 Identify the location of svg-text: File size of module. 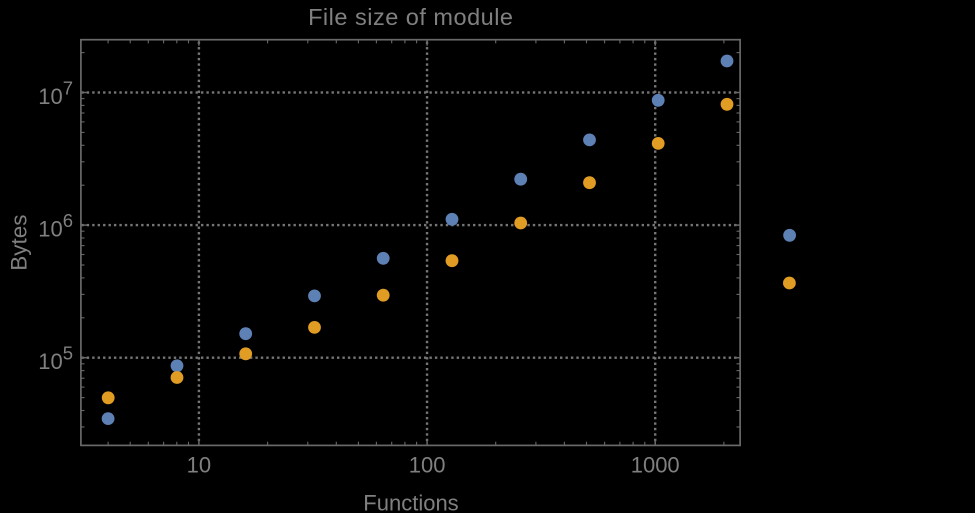
(410, 17).